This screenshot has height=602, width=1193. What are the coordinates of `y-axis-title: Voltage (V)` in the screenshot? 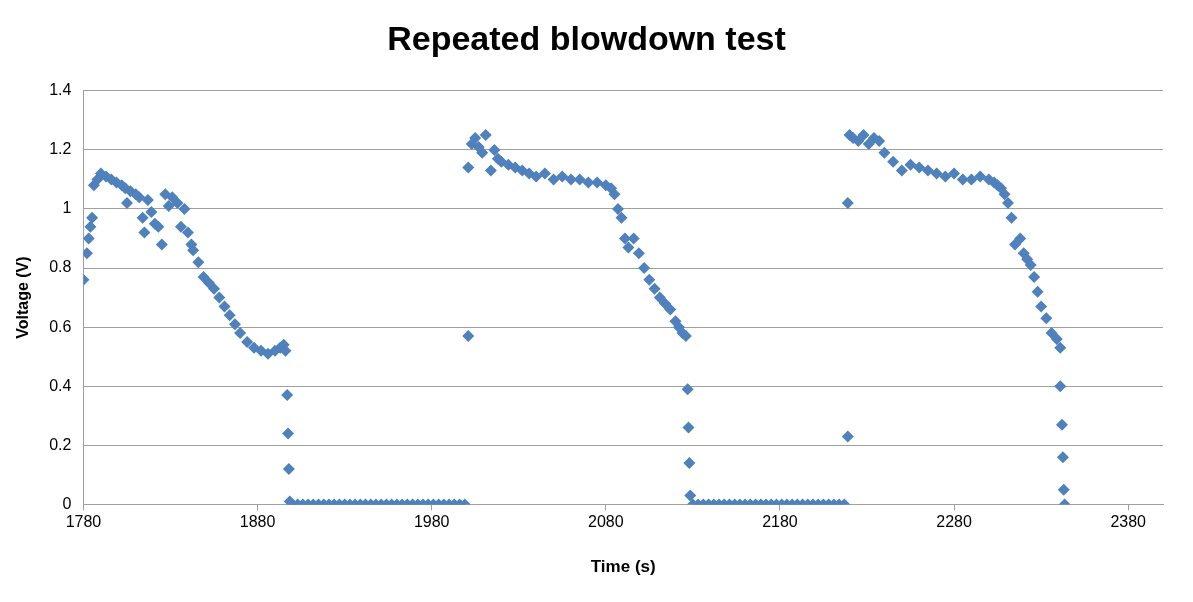 It's located at (23, 297).